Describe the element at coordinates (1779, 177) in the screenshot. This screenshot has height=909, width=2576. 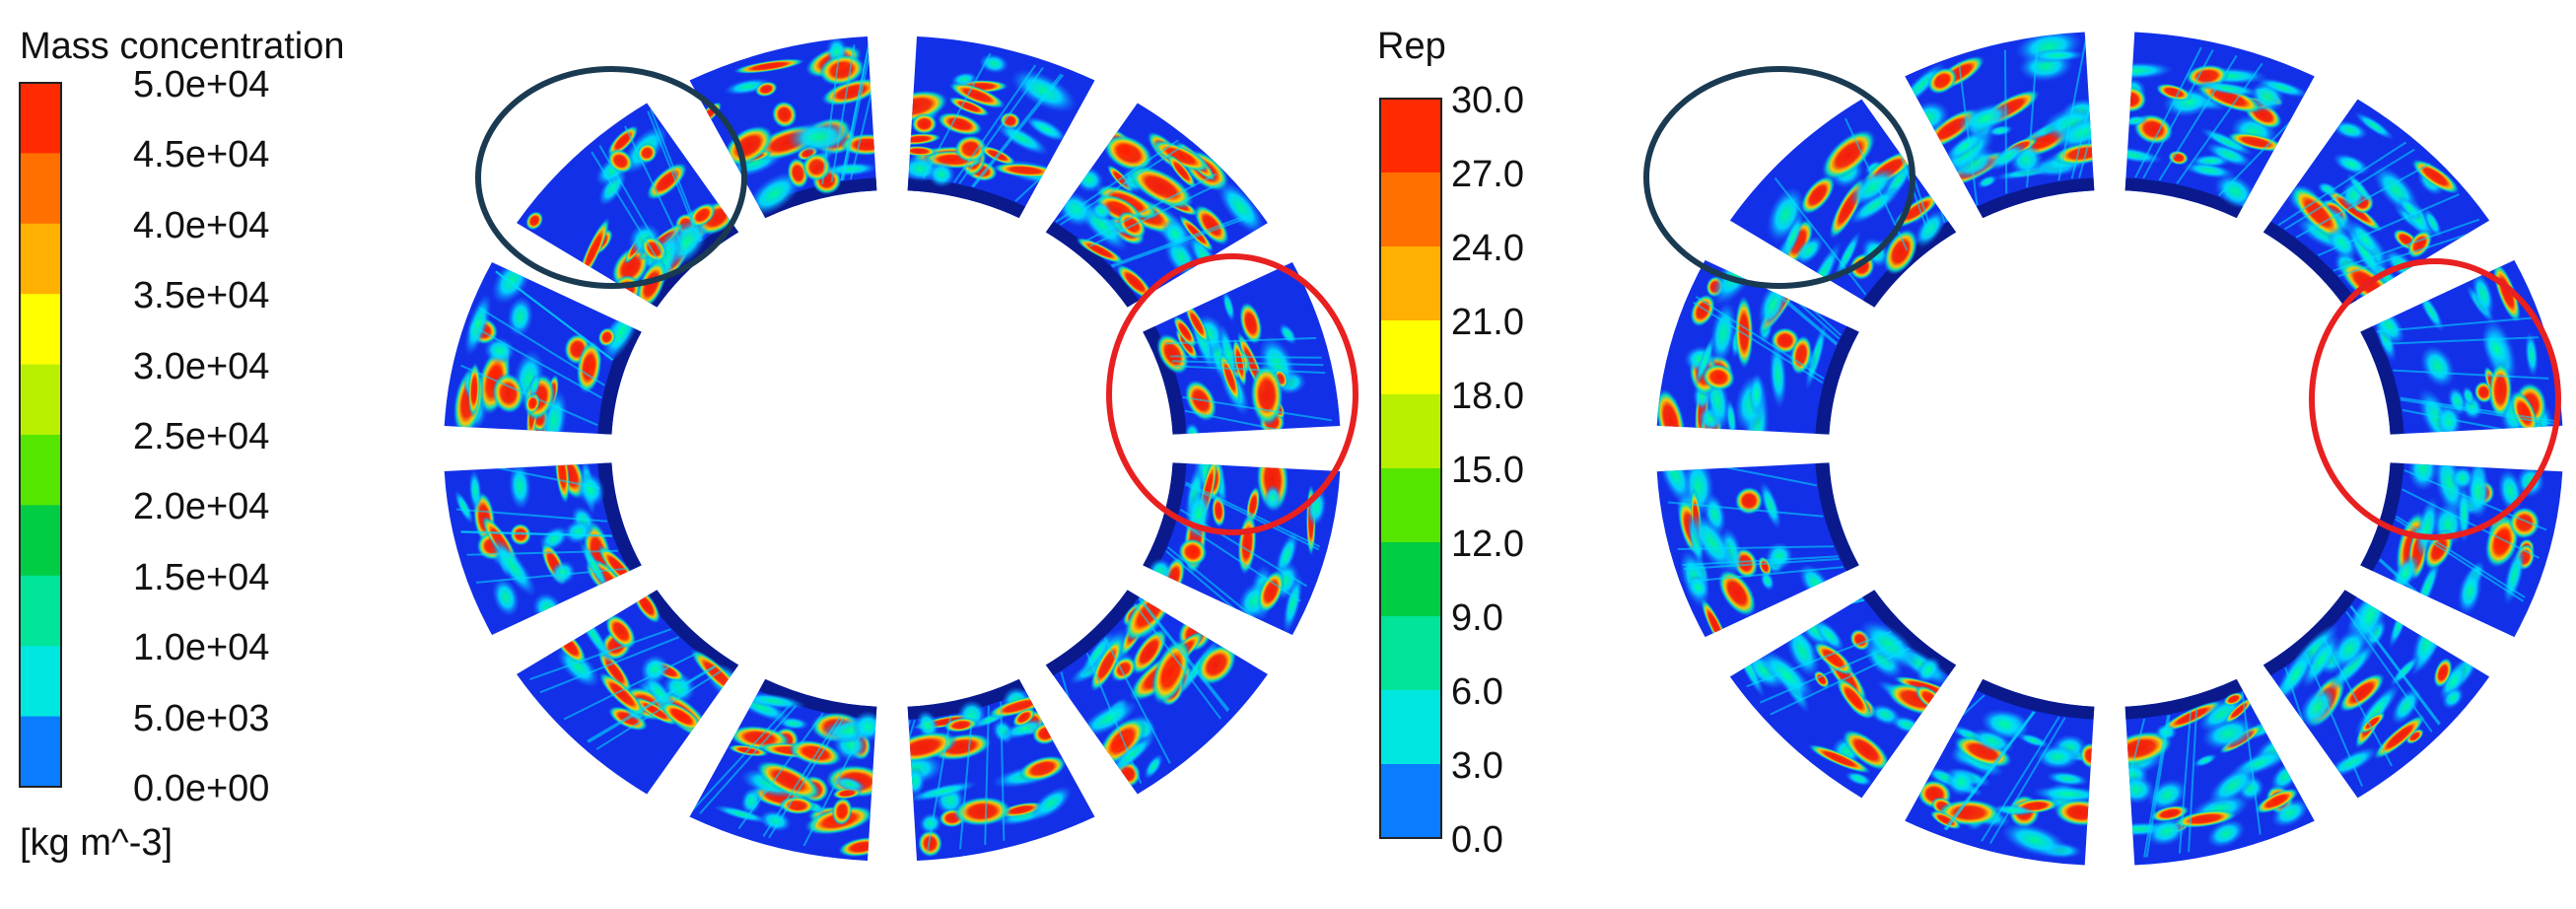
I see `highlight-circle-dark-right` at that location.